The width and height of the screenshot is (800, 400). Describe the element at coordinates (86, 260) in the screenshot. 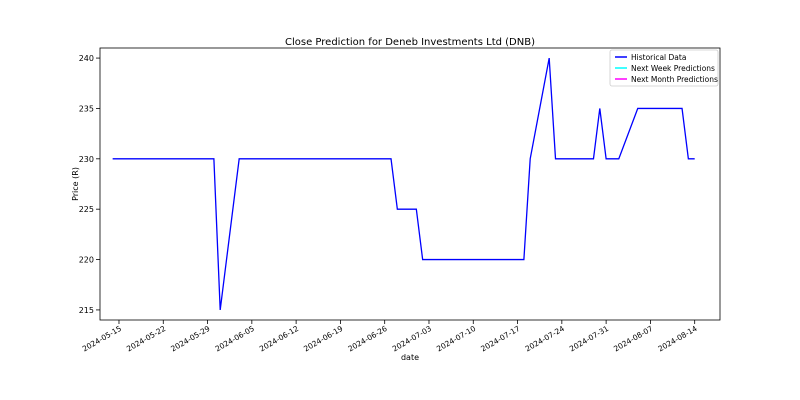

I see `y-tick-label: 220` at that location.